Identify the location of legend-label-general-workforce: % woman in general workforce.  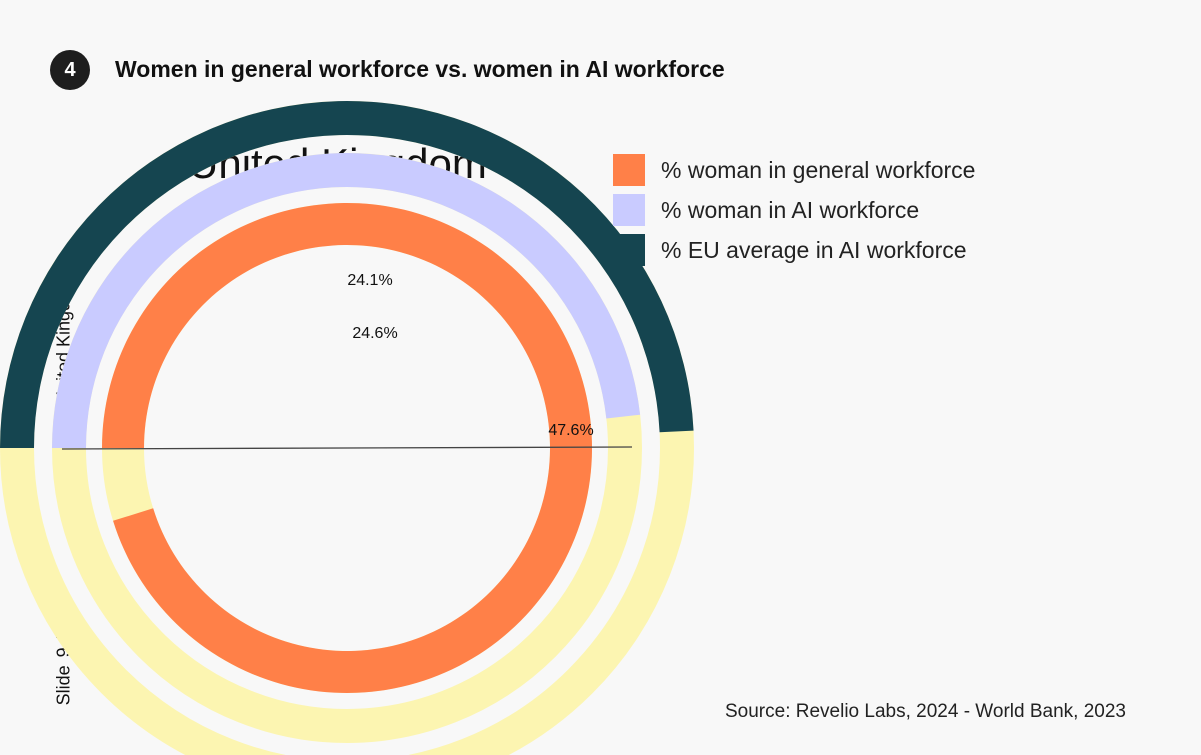
(818, 169).